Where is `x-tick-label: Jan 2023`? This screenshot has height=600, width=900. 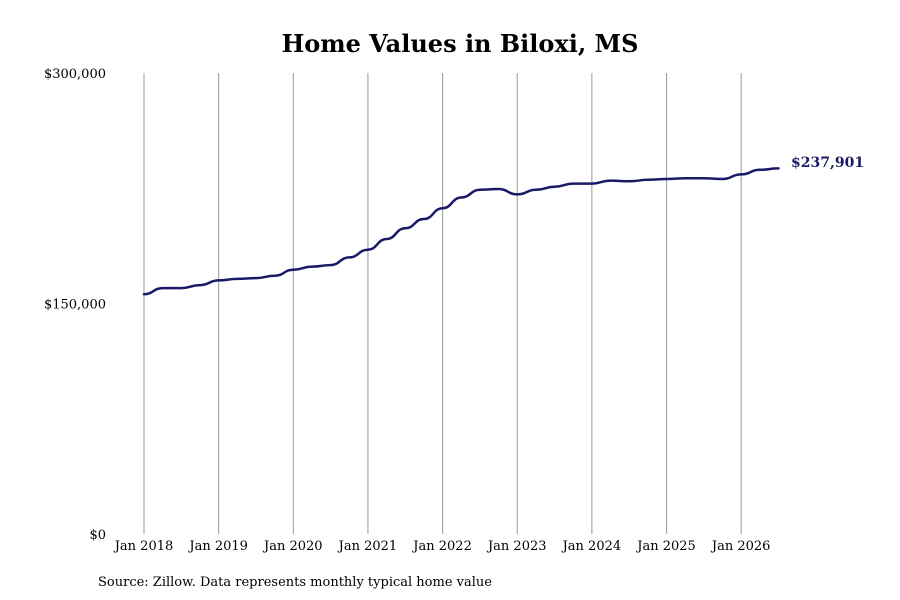 x-tick-label: Jan 2023 is located at coordinates (516, 546).